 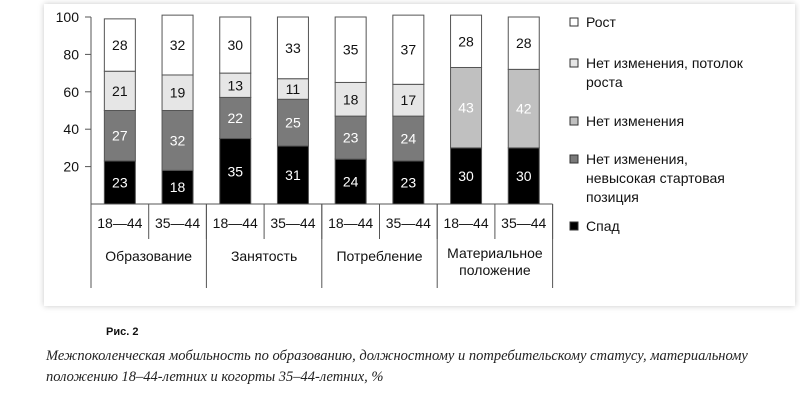 What do you see at coordinates (71, 92) in the screenshot?
I see `y-tick-label: 60` at bounding box center [71, 92].